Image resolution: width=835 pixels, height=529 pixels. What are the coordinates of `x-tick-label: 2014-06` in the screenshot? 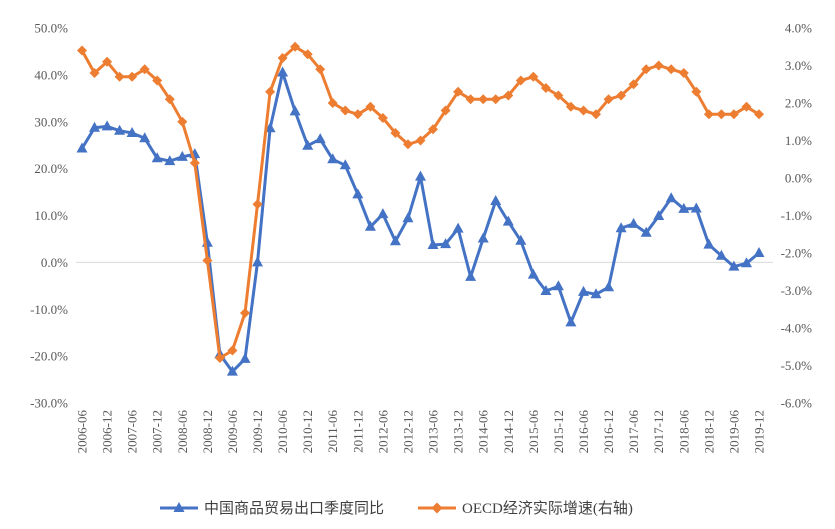 It's located at (483, 432).